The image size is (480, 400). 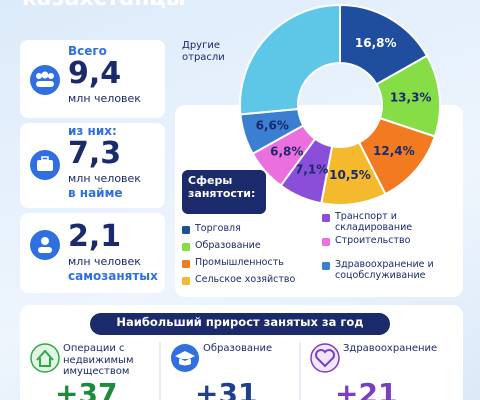 I want to click on stat-icons, so click(x=45, y=162).